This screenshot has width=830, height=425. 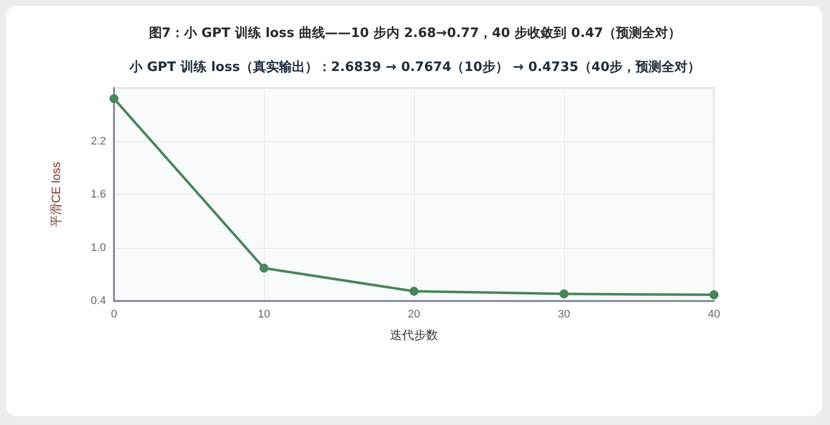 What do you see at coordinates (414, 314) in the screenshot?
I see `x-tick-label: 20` at bounding box center [414, 314].